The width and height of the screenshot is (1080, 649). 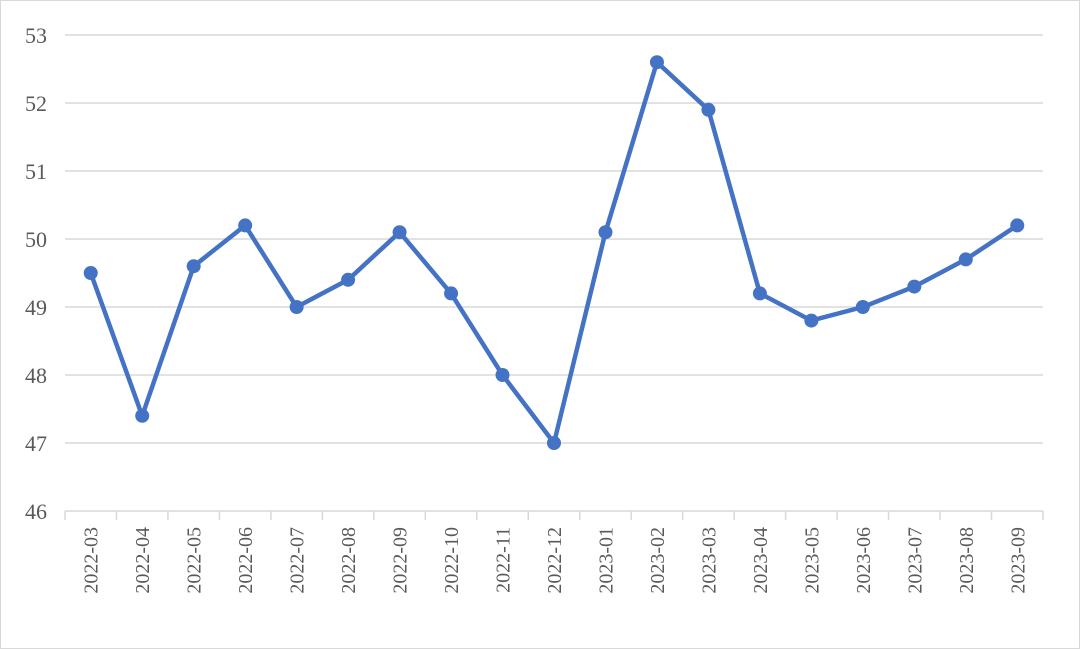 I want to click on y-tick-label: 48, so click(x=36, y=375).